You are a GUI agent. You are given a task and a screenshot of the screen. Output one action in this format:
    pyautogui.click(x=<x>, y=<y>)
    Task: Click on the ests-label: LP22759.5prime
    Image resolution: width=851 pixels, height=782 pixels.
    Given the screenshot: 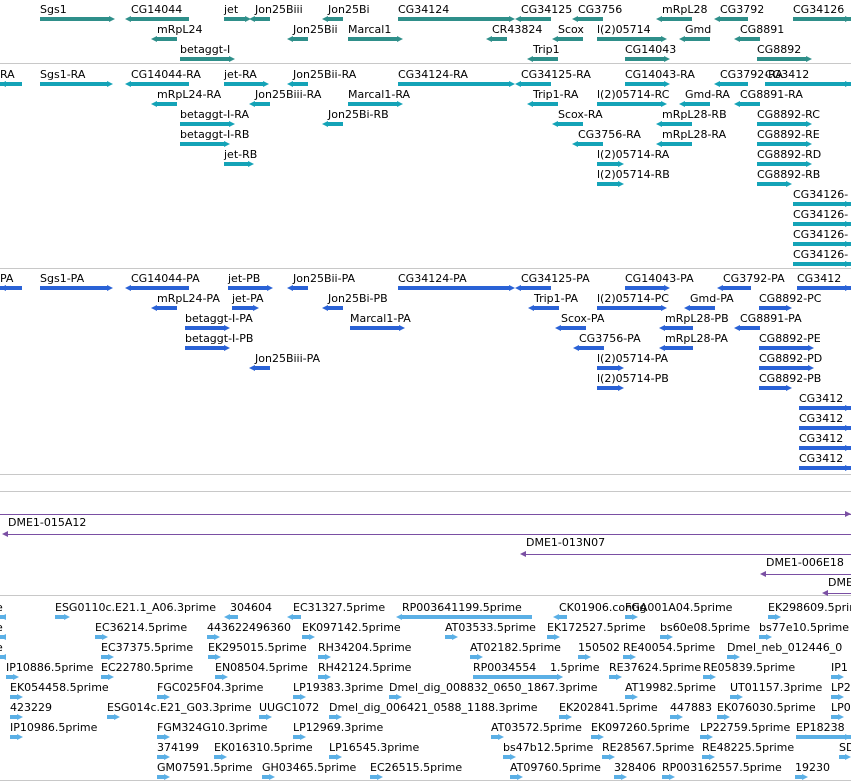 What is the action you would take?
    pyautogui.click(x=745, y=727)
    